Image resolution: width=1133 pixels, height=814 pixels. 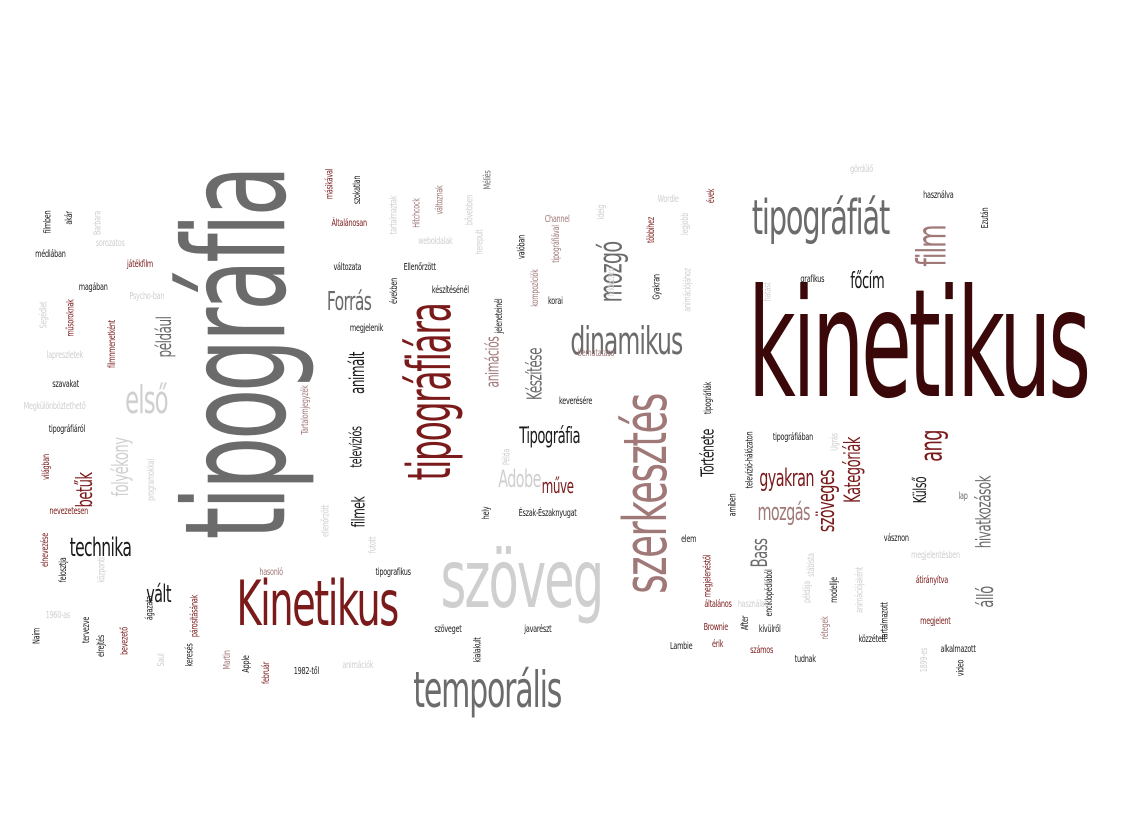 I want to click on word-masikaval: másikával, so click(x=329, y=184).